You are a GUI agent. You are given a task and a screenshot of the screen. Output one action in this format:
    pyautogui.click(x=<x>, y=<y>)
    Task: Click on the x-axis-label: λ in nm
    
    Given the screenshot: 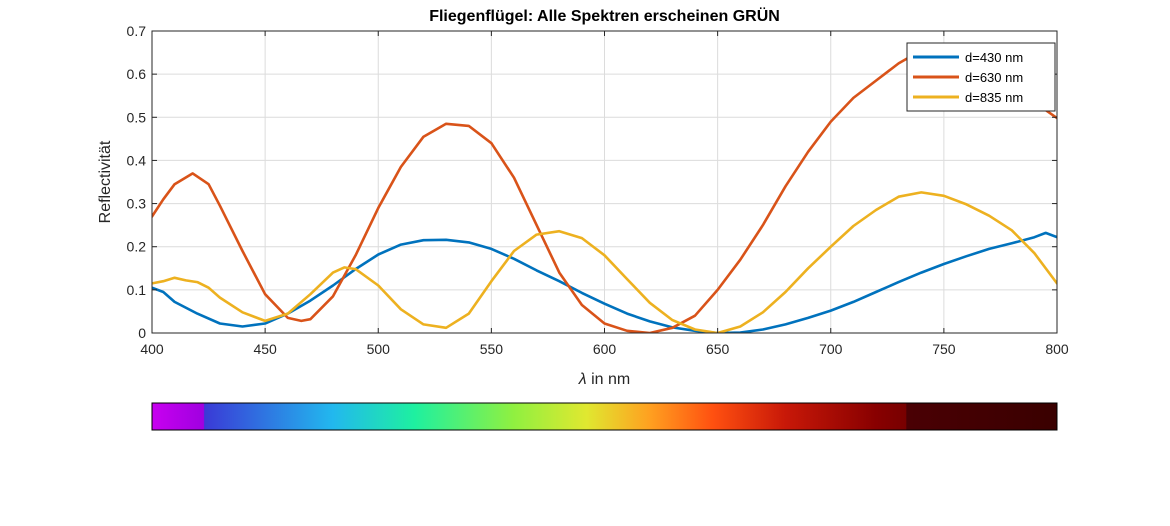 What is the action you would take?
    pyautogui.click(x=604, y=379)
    